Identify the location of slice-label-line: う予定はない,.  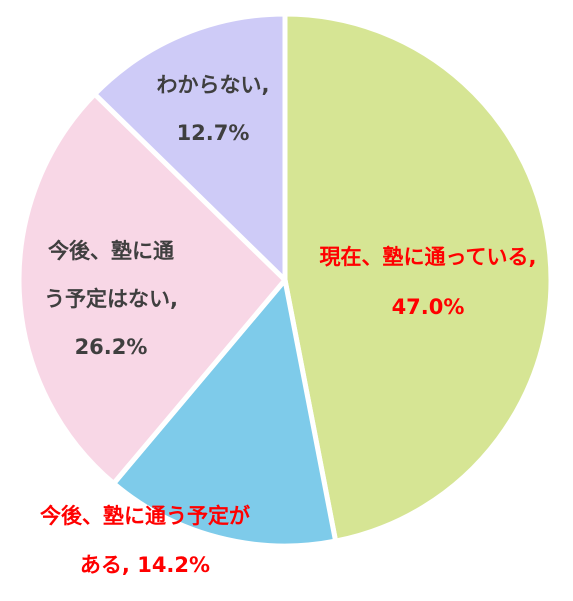
(111, 299).